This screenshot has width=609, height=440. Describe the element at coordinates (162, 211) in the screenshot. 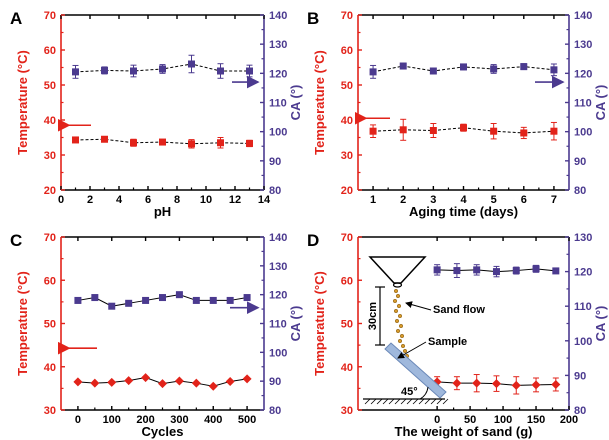

I see `x-axis-title: pH` at that location.